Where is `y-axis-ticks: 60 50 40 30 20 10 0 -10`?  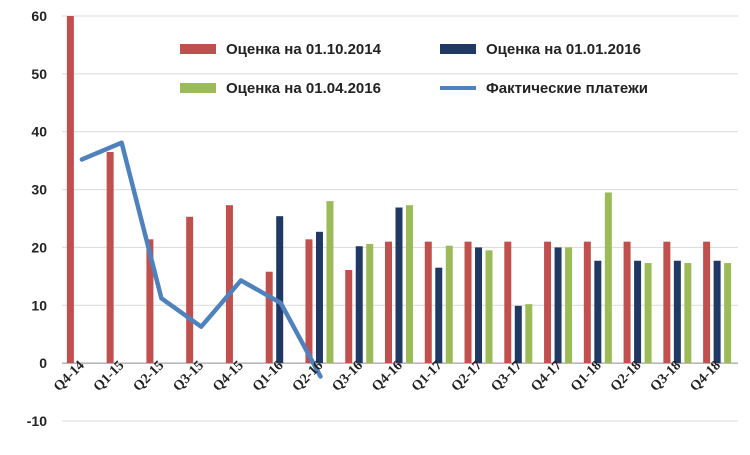
y-axis-ticks: 60 50 40 30 20 10 0 -10 is located at coordinates (37, 218).